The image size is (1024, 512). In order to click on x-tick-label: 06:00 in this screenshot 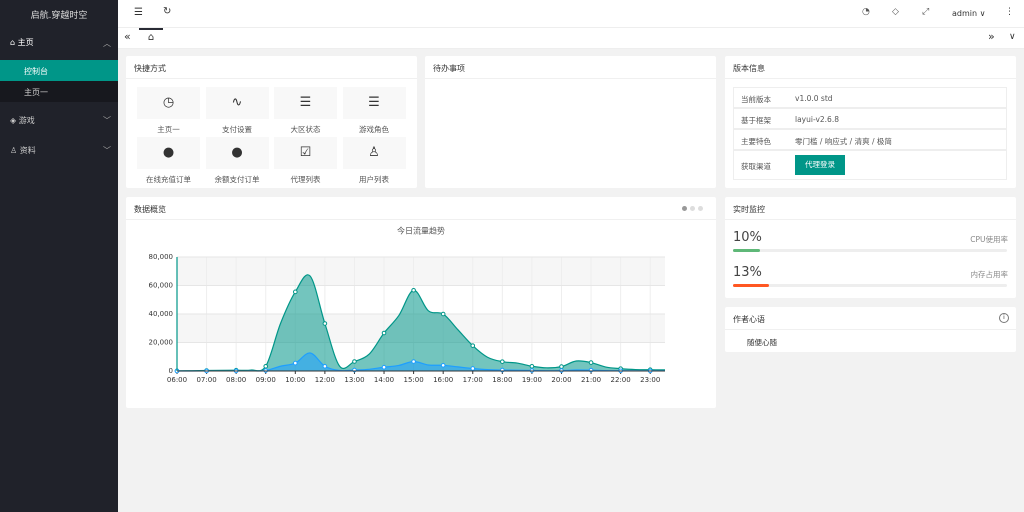, I will do `click(177, 380)`.